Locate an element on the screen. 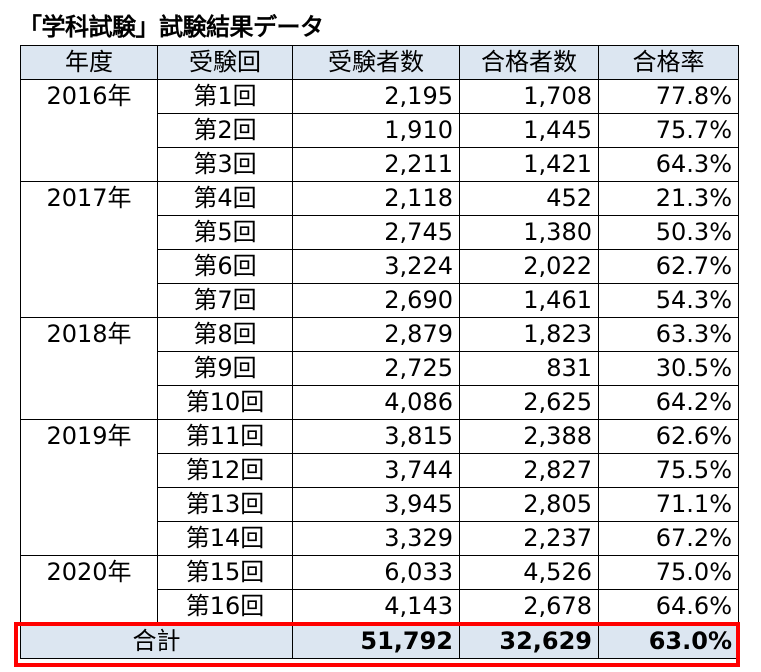  table-row: 第13回 3,945 2,805 71.1% is located at coordinates (380, 504).